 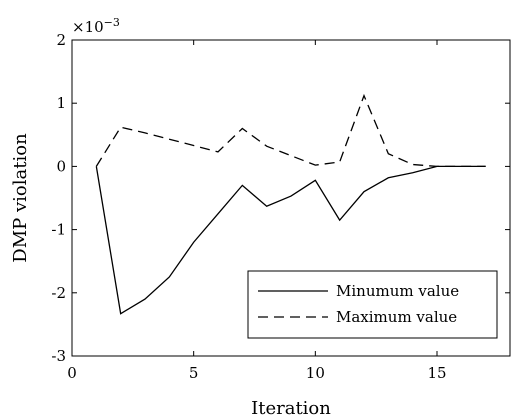 I want to click on legend-box, so click(x=372, y=304).